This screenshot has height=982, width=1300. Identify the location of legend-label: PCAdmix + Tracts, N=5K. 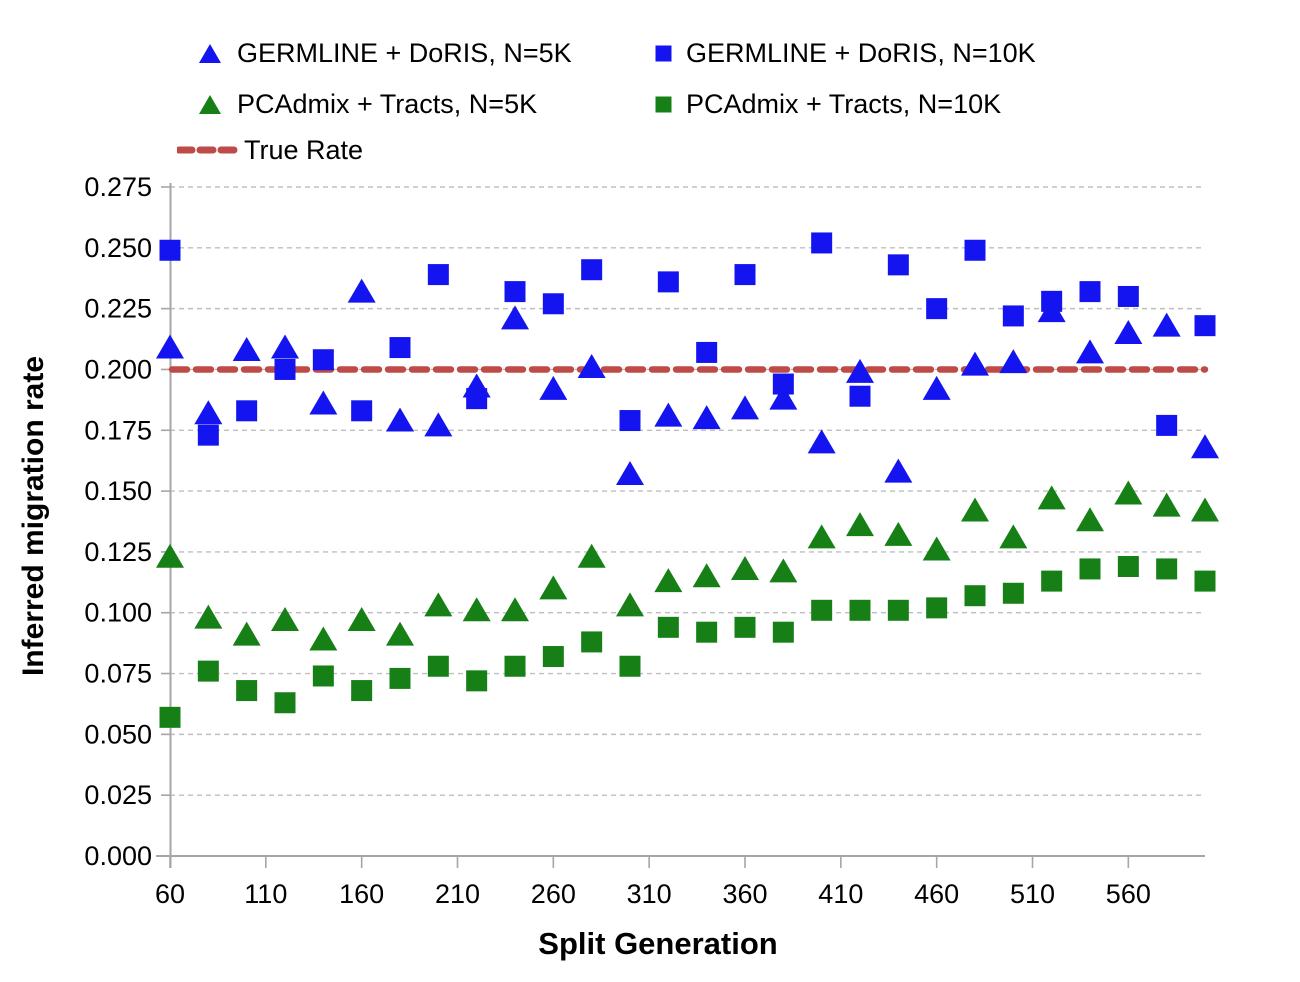
(387, 104).